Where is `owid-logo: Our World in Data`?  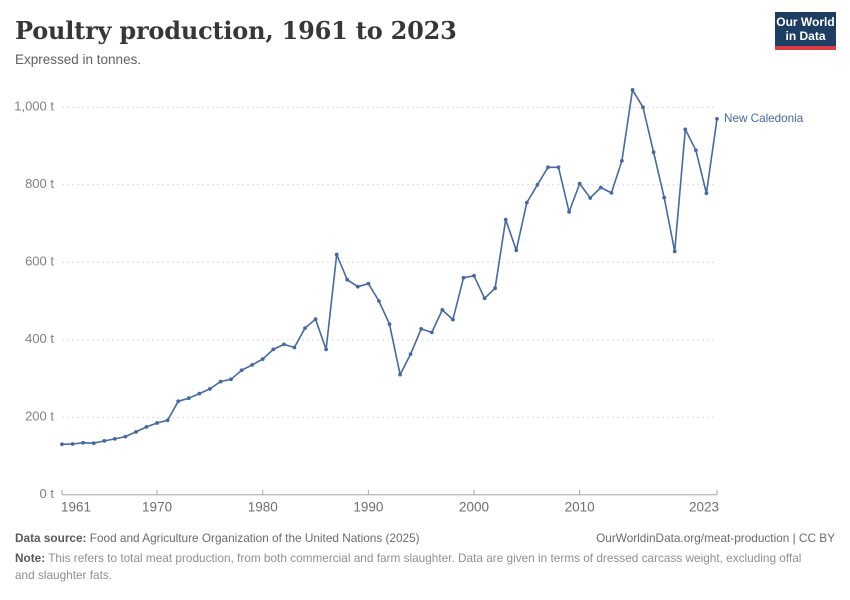
owid-logo: Our World in Data is located at coordinates (805, 31).